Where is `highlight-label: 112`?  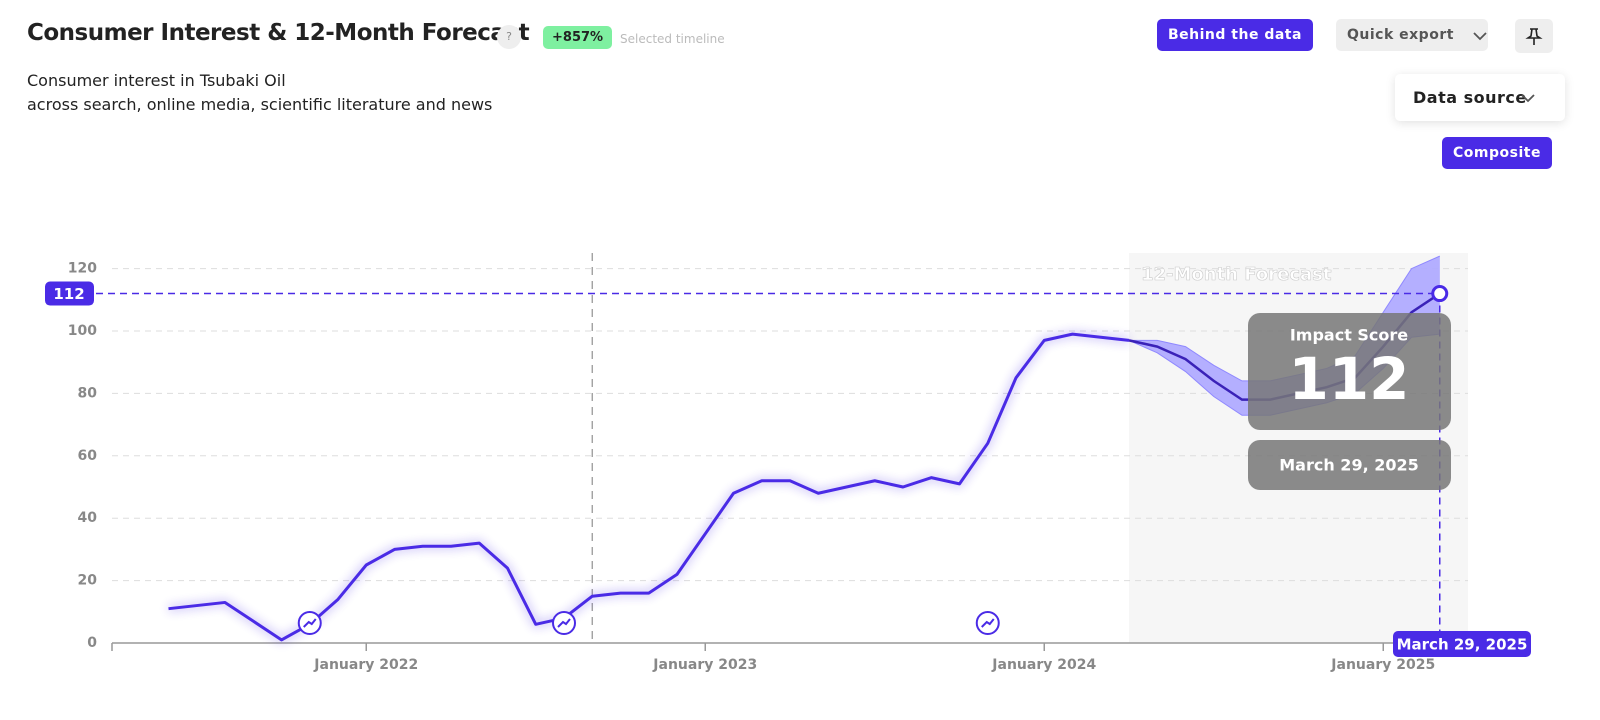 highlight-label: 112 is located at coordinates (68, 294).